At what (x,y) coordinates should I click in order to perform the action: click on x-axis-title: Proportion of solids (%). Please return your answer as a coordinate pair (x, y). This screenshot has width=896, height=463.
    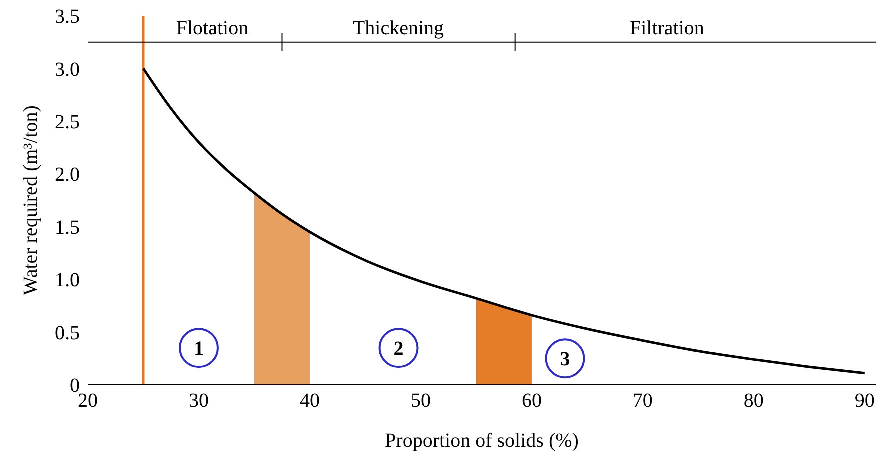
    Looking at the image, I should click on (482, 441).